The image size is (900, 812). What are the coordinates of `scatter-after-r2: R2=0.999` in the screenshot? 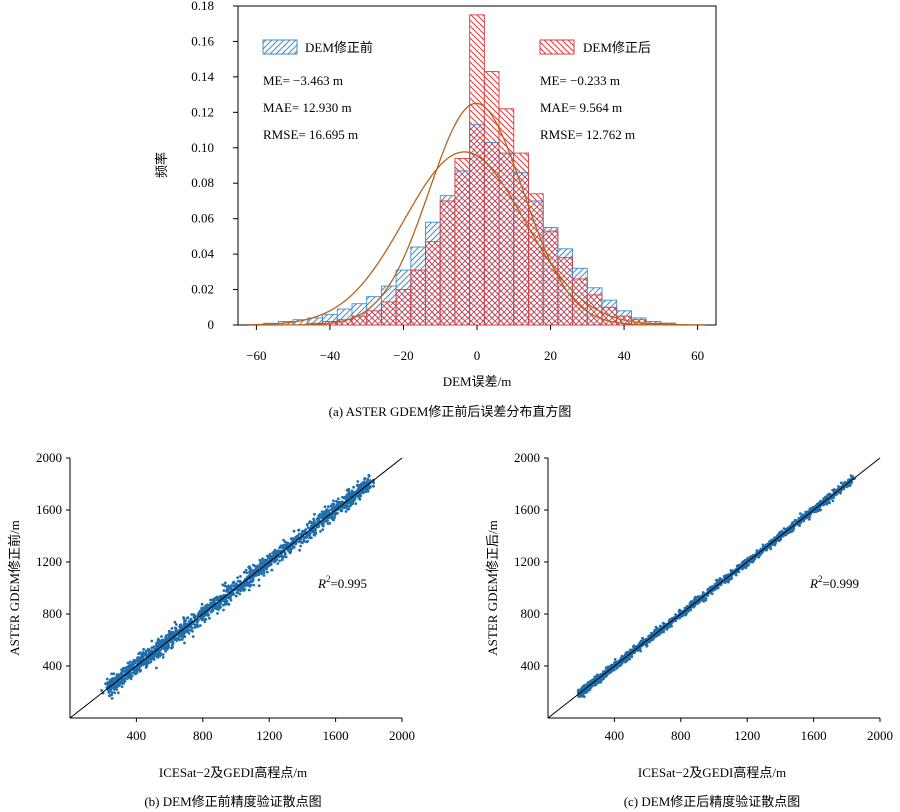 It's located at (834, 582).